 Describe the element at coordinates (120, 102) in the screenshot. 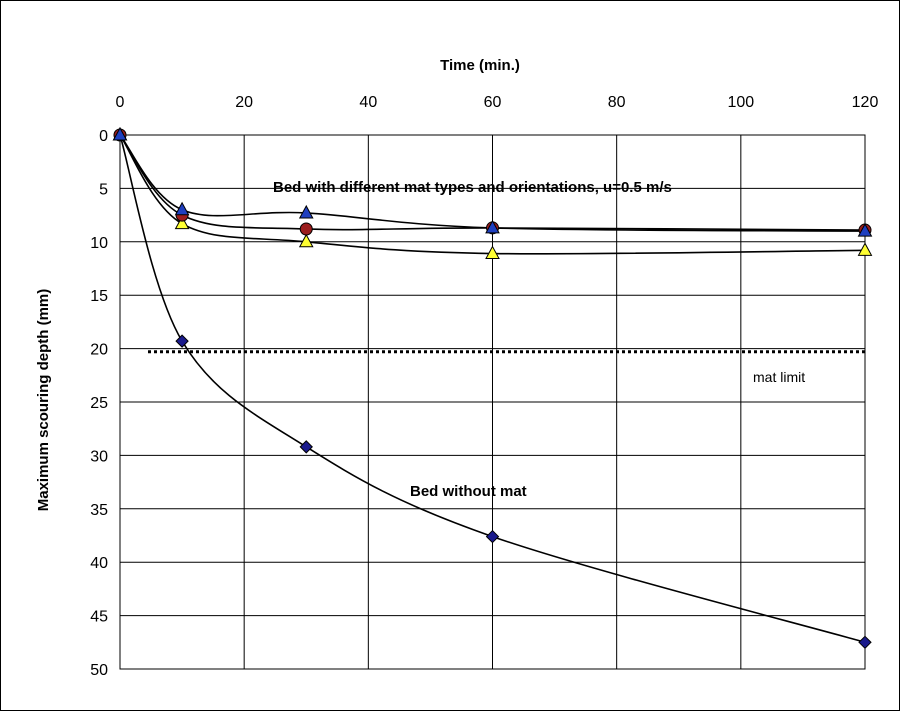

I see `x-tick-label: 0` at that location.